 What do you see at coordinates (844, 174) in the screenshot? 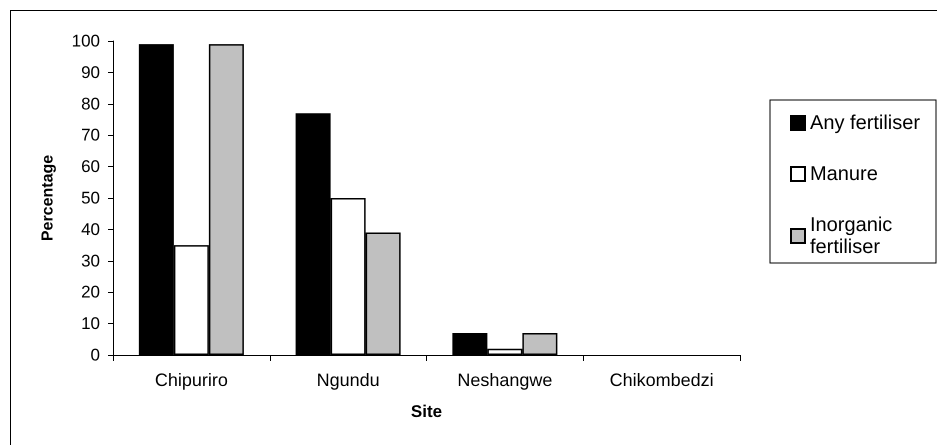
I see `legend-label: Manure` at bounding box center [844, 174].